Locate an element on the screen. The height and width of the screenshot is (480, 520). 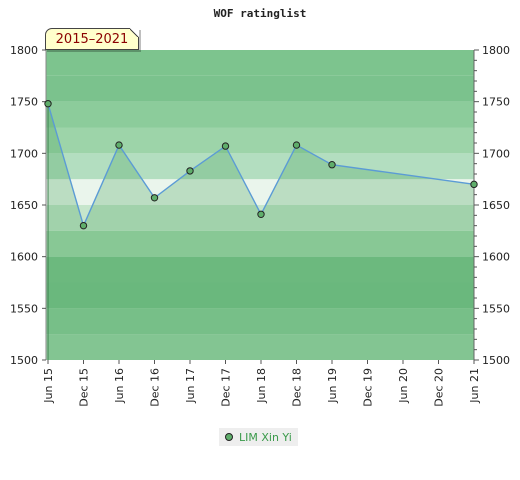
x-tick-label: Dec 17 is located at coordinates (226, 387).